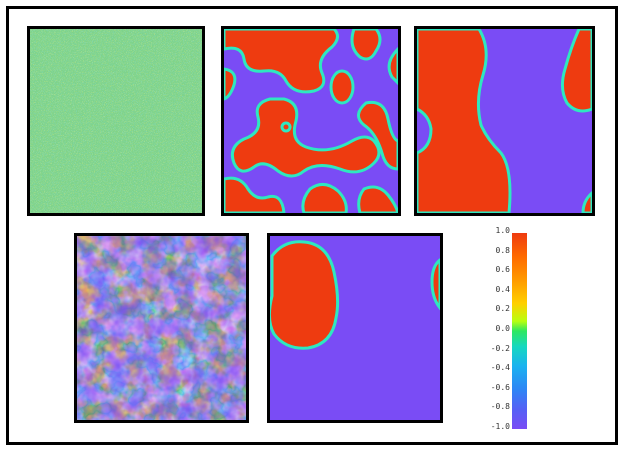  Describe the element at coordinates (500, 387) in the screenshot. I see `colorbar-tick: -0.6` at that location.